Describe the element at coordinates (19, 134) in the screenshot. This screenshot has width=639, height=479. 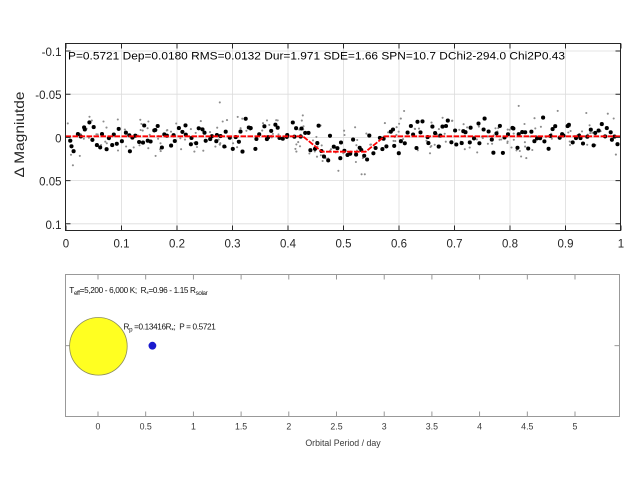
I see `svg-text: Δ Magniutde` at that location.